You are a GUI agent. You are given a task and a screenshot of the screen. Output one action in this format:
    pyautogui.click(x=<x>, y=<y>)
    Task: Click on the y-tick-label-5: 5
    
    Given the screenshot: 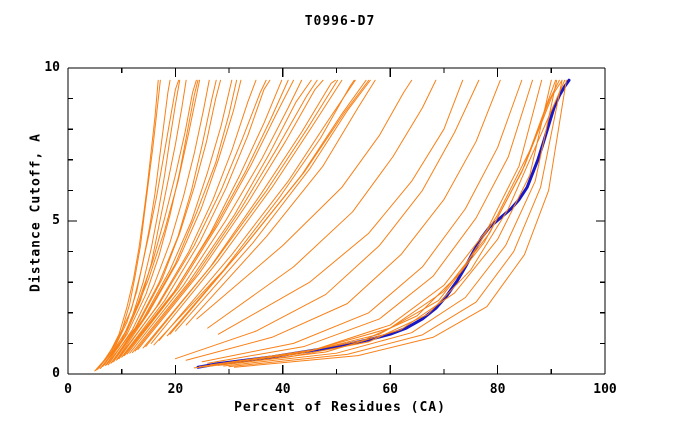 What is the action you would take?
    pyautogui.click(x=56, y=220)
    